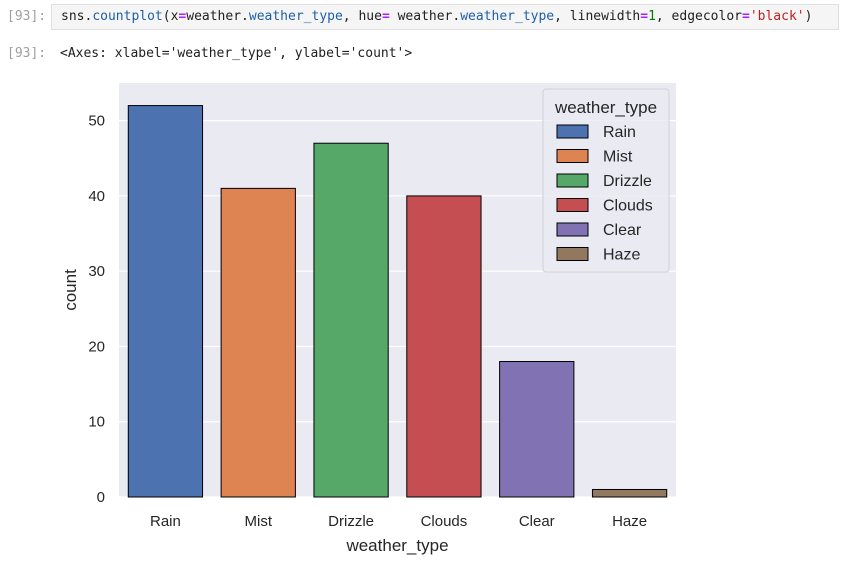 This screenshot has width=841, height=563. I want to click on bar-mist, so click(258, 342).